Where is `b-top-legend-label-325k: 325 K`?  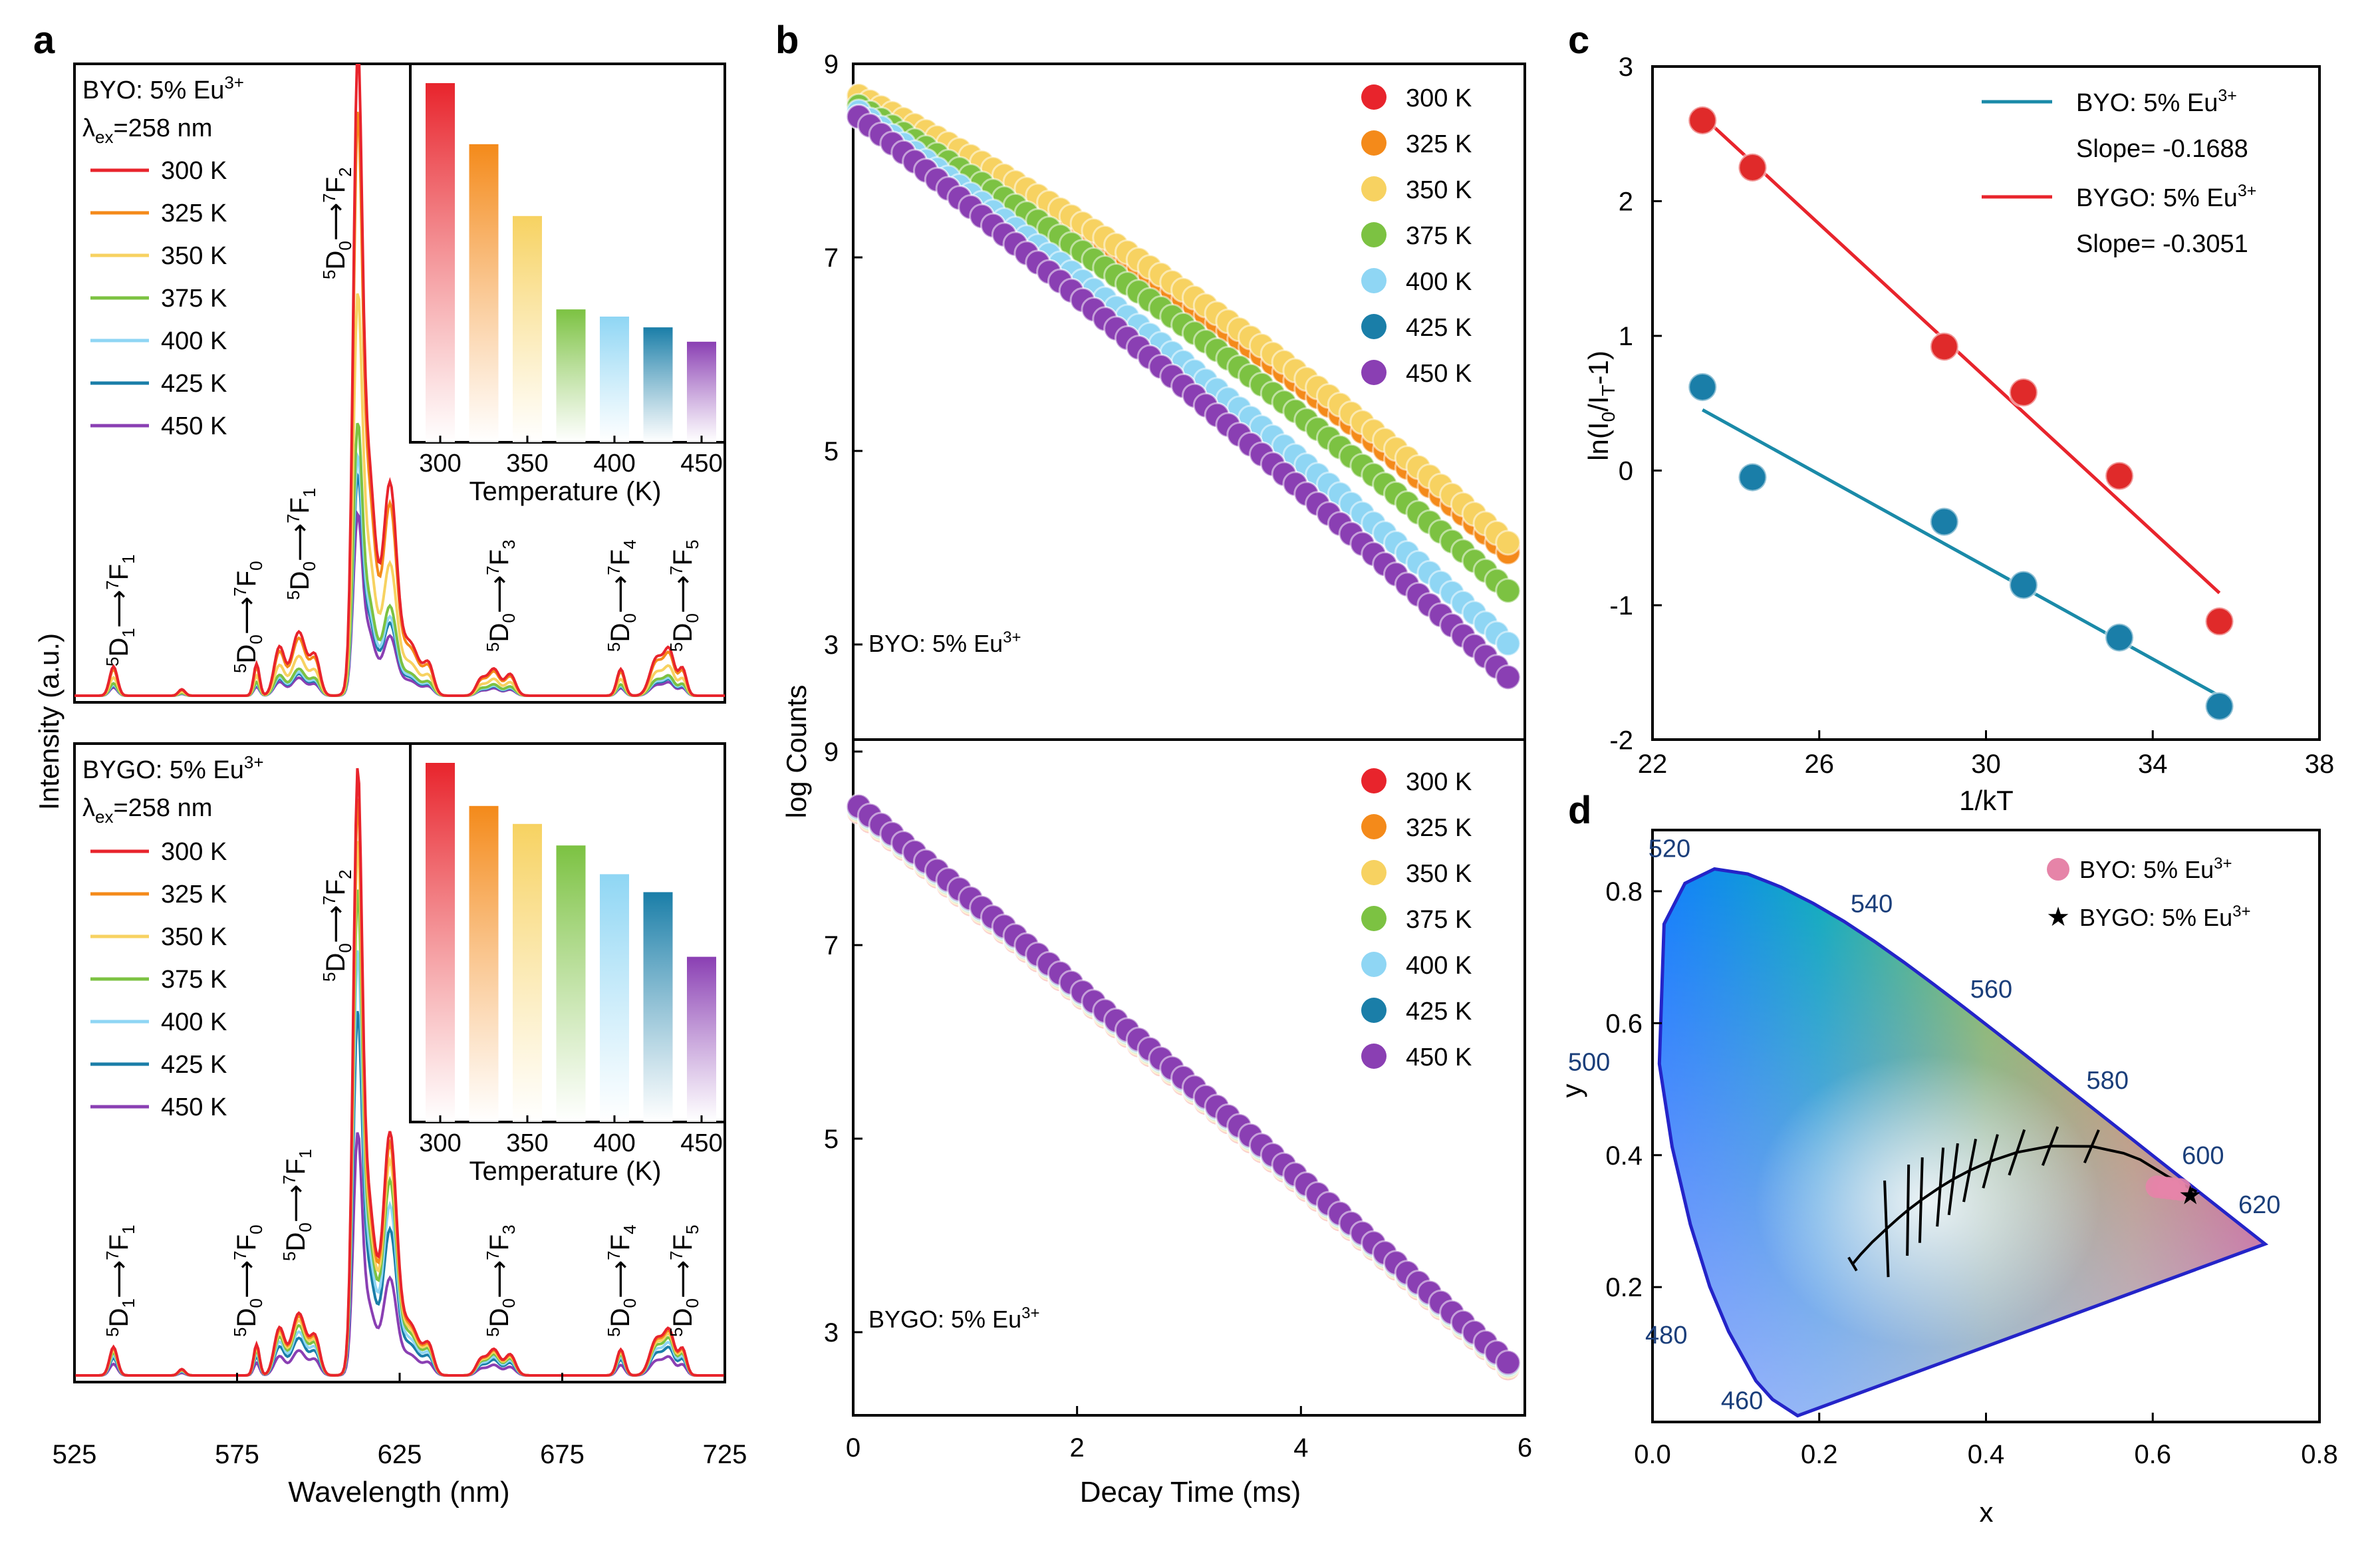 b-top-legend-label-325k: 325 K is located at coordinates (1439, 144).